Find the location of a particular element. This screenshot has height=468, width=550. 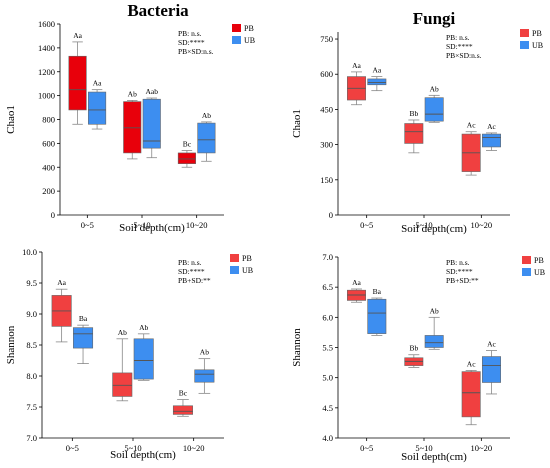

y-tick-label: 300 is located at coordinates (326, 145).